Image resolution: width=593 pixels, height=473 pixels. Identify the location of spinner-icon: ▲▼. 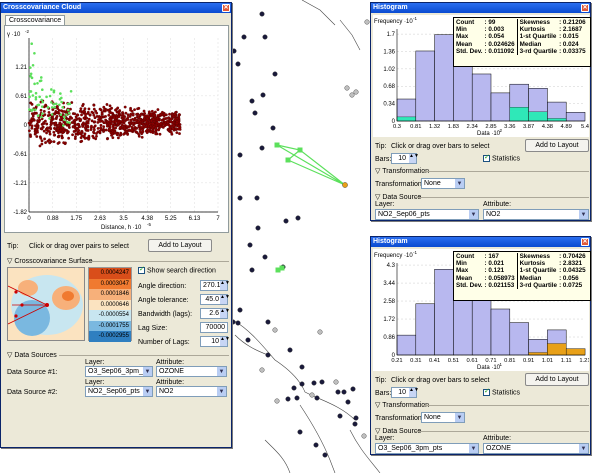
(414, 158).